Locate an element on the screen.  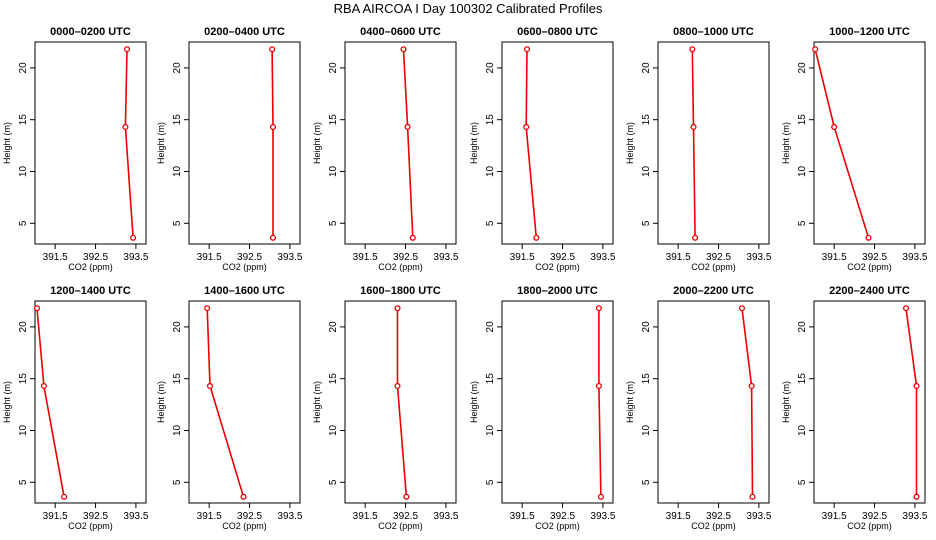
panel-title: 0600–0800 UTC is located at coordinates (557, 32).